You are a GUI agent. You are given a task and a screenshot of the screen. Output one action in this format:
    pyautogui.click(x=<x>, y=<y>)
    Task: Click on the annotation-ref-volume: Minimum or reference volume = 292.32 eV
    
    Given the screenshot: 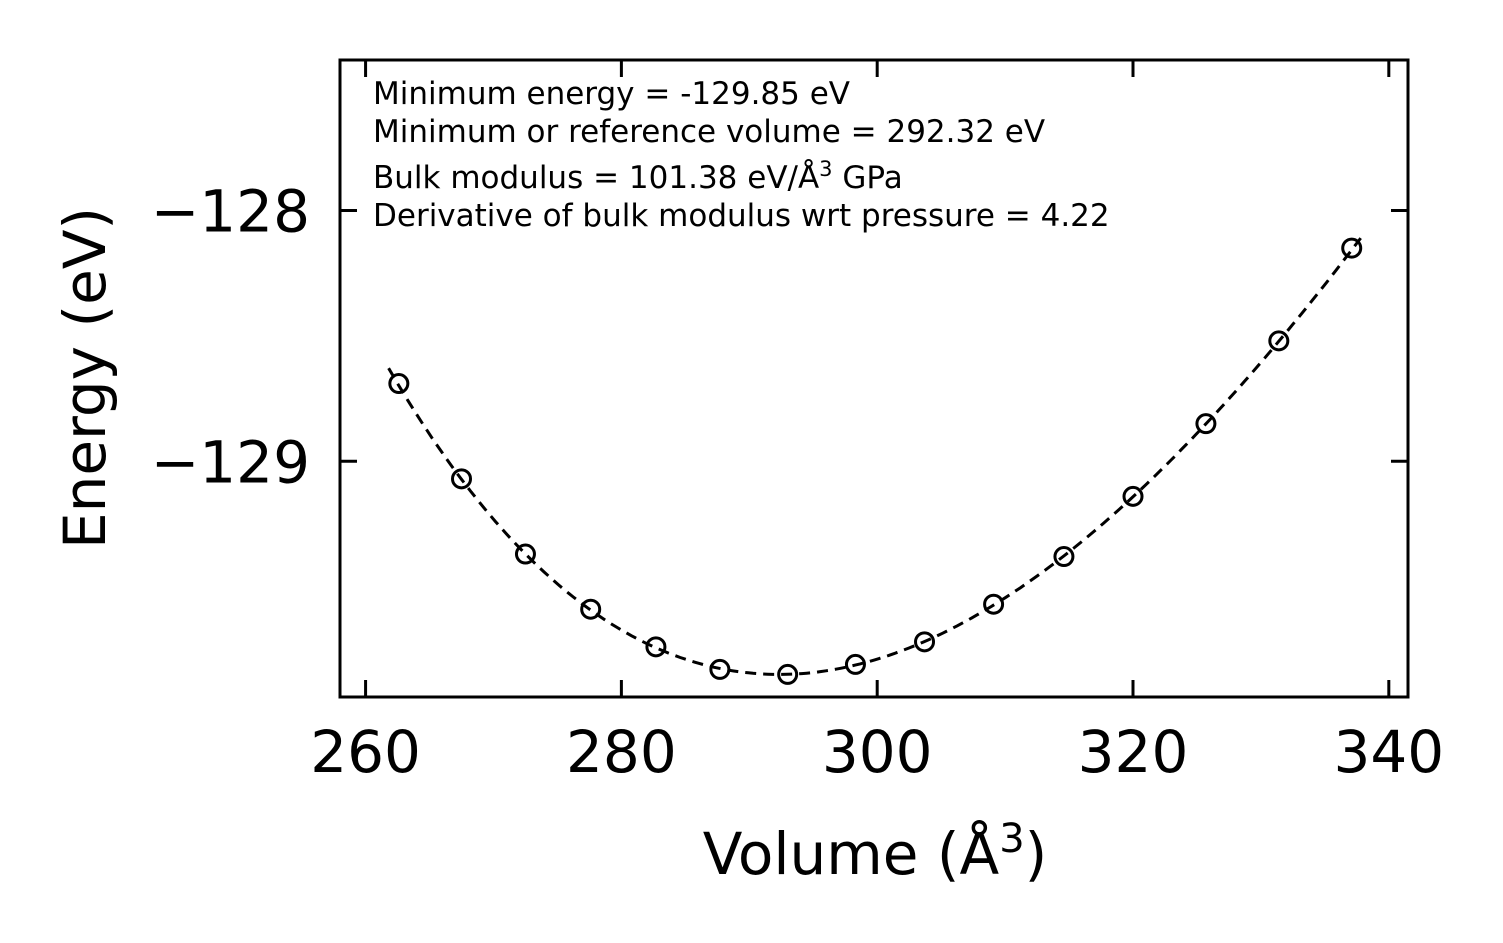 What is the action you would take?
    pyautogui.click(x=709, y=132)
    